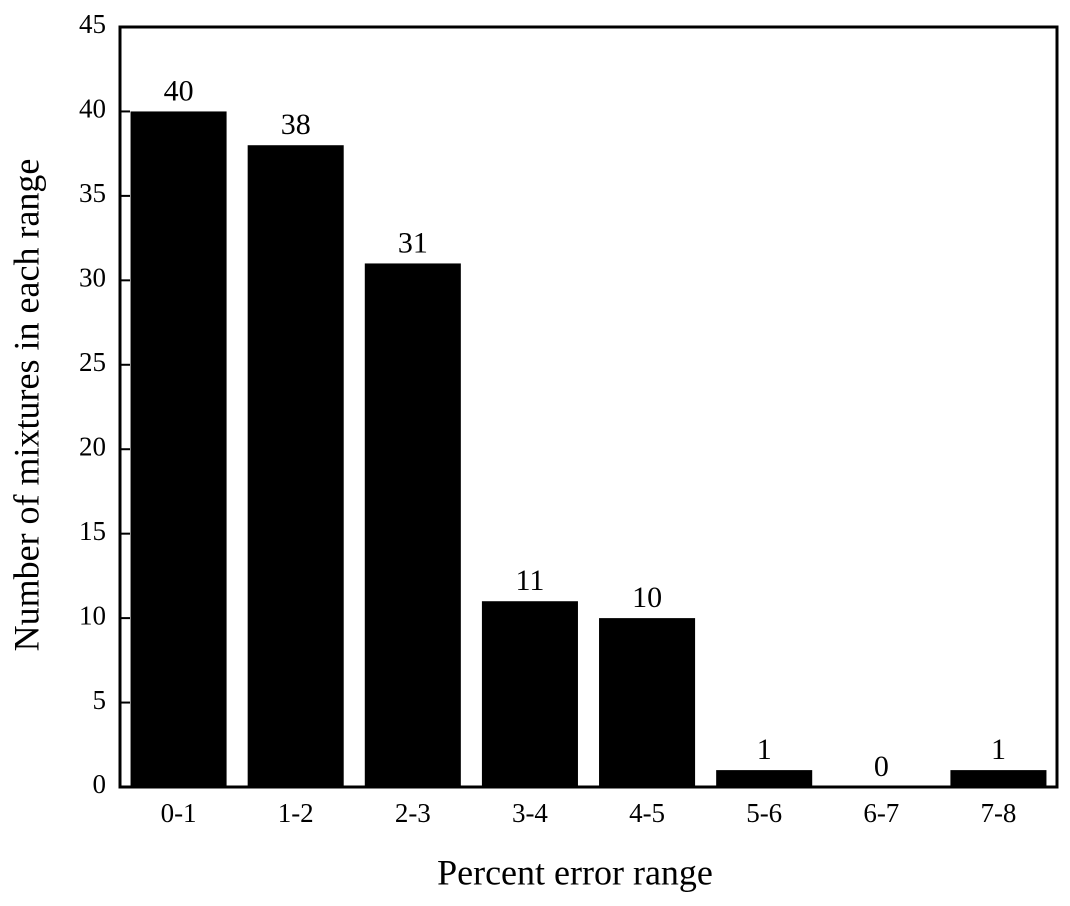  What do you see at coordinates (647, 813) in the screenshot?
I see `x-tick-label: 4-5` at bounding box center [647, 813].